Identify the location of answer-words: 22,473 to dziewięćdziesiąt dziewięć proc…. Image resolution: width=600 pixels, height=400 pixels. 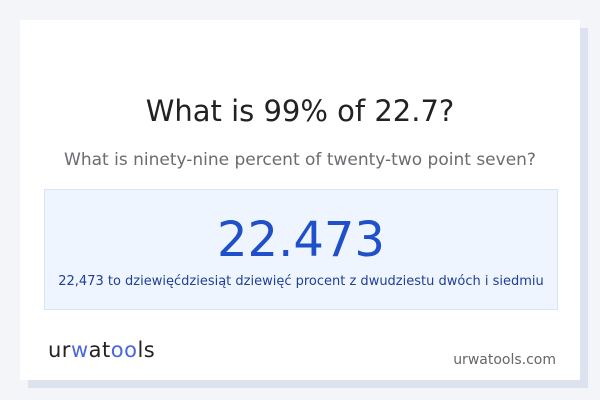
(301, 281).